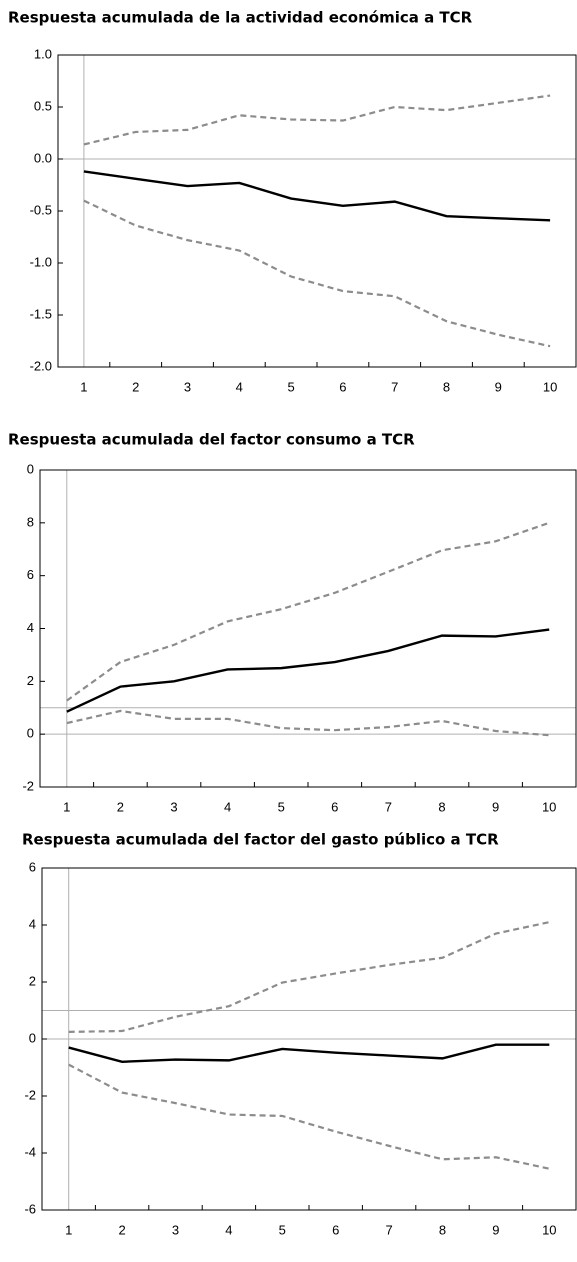  I want to click on y-tick-label: 0.5, so click(43, 105).